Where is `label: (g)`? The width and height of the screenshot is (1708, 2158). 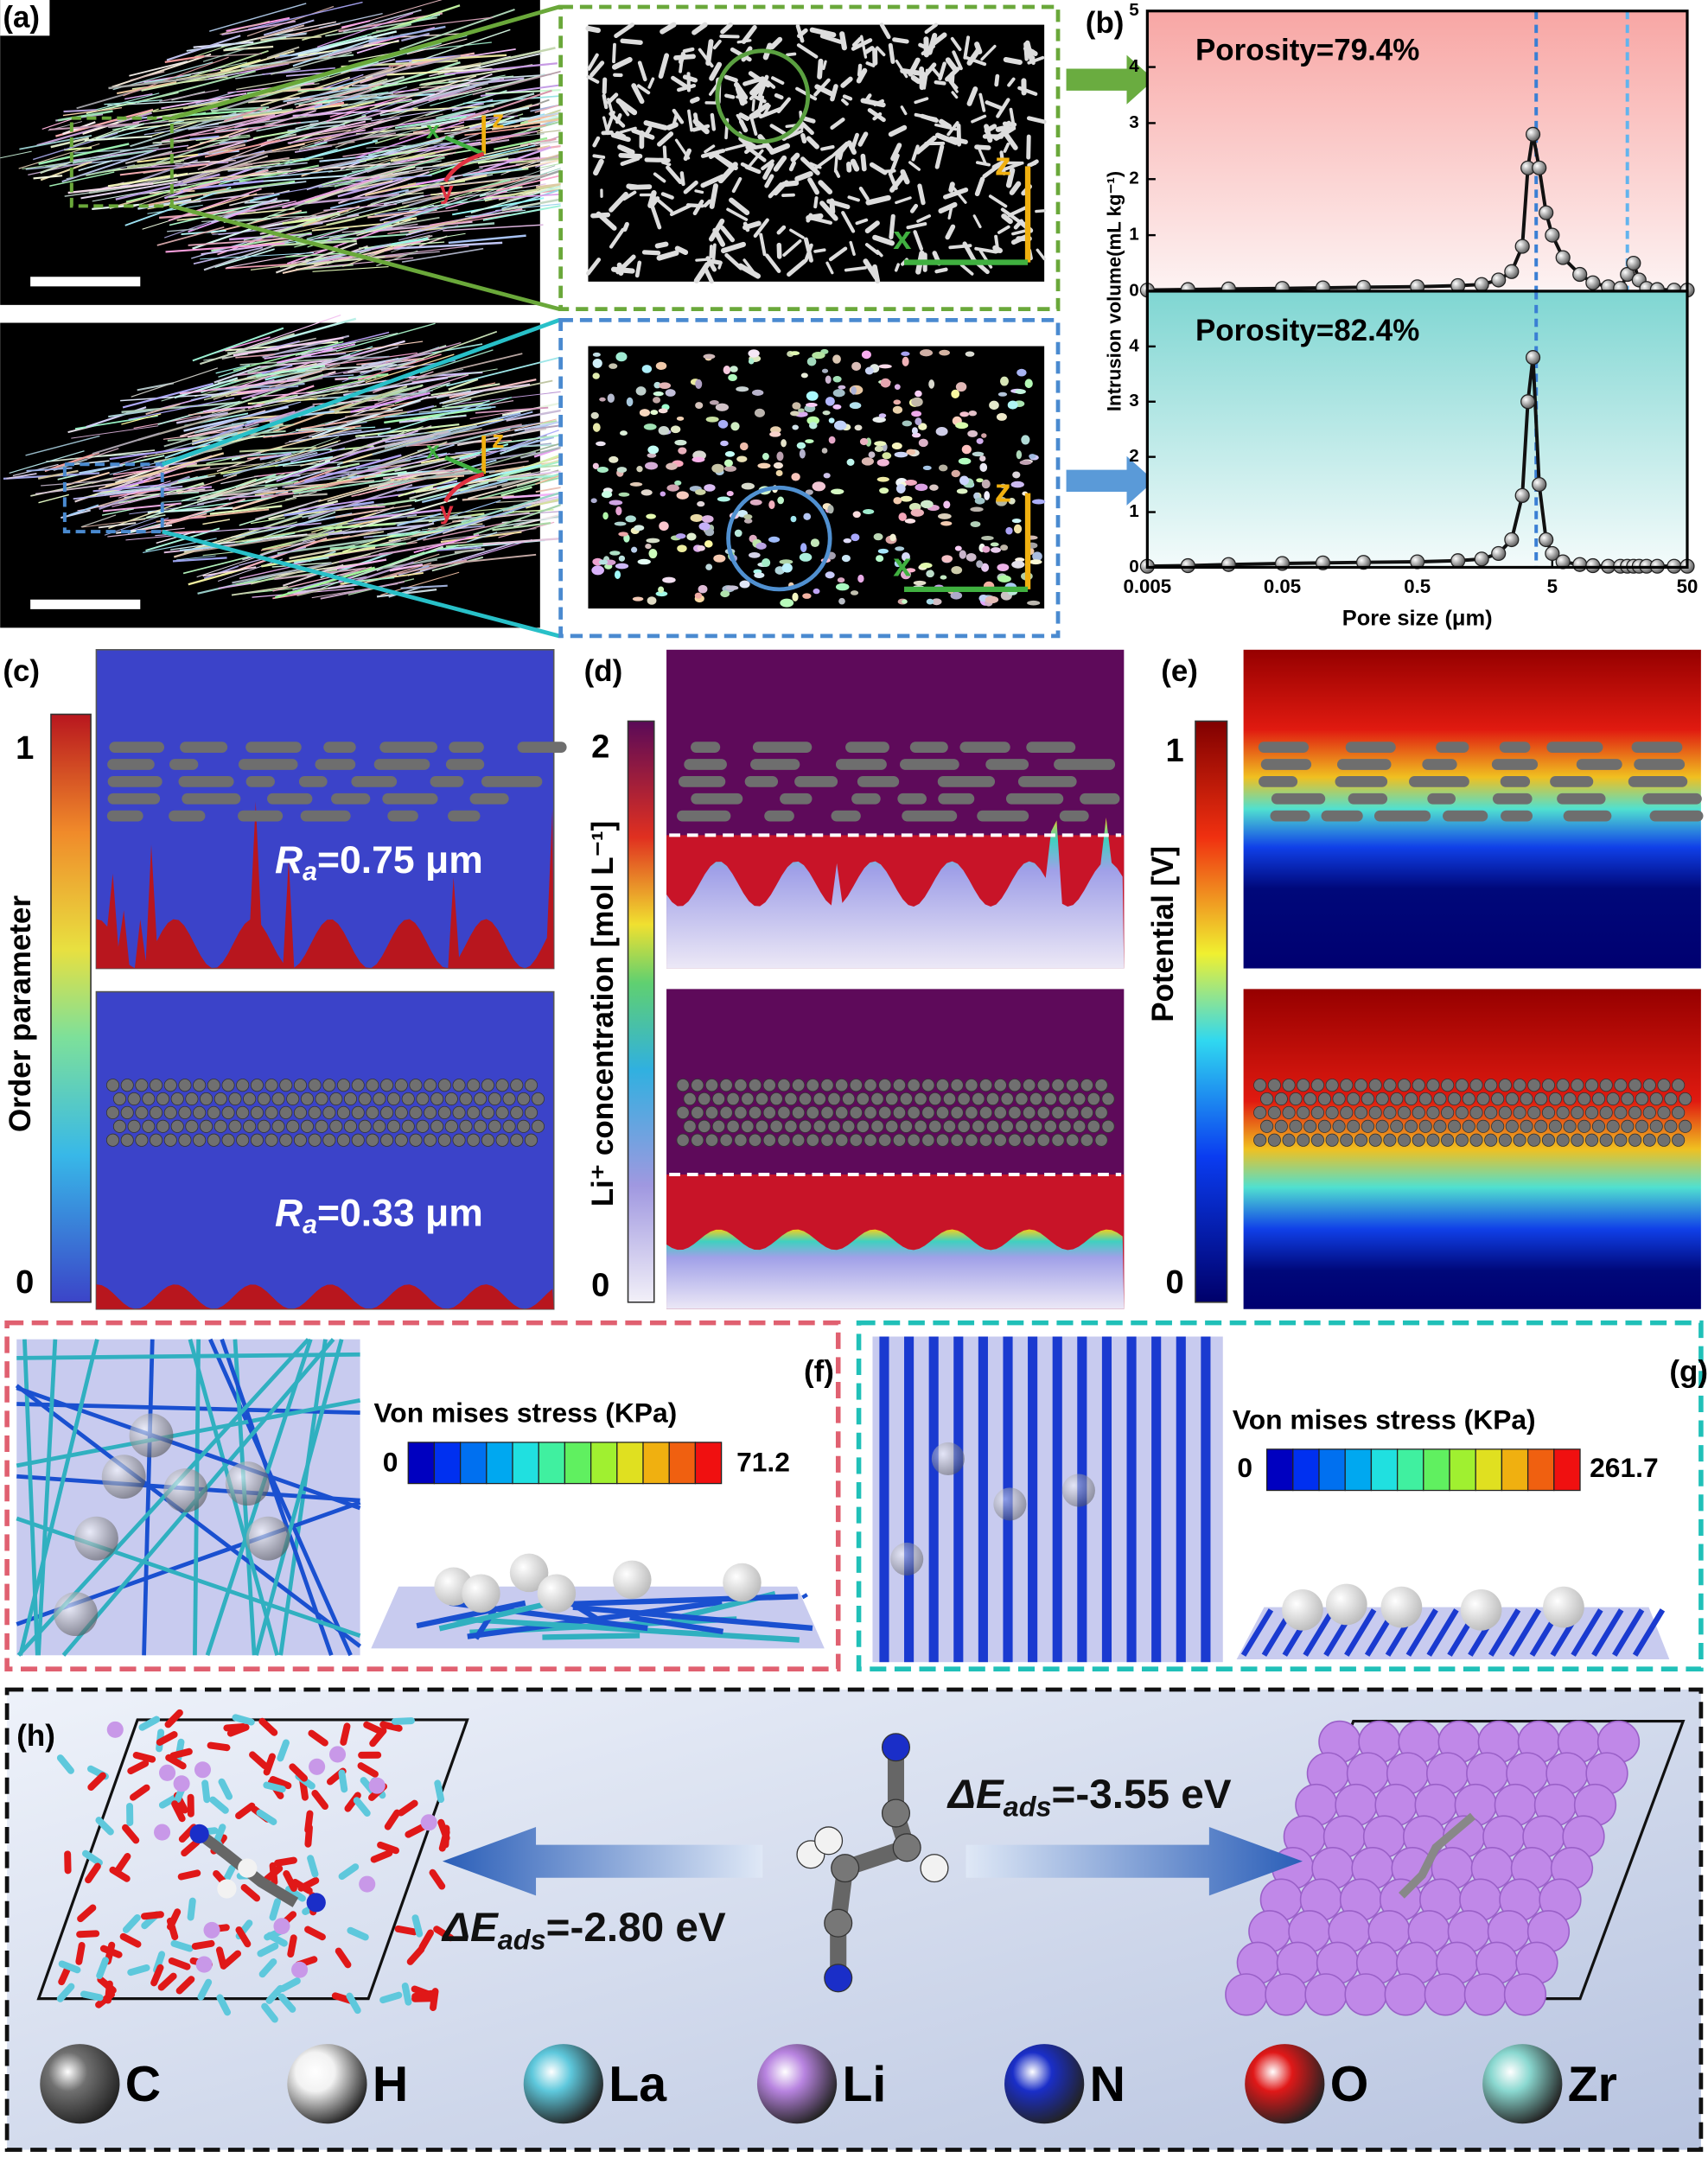
label: (g) is located at coordinates (1688, 1372).